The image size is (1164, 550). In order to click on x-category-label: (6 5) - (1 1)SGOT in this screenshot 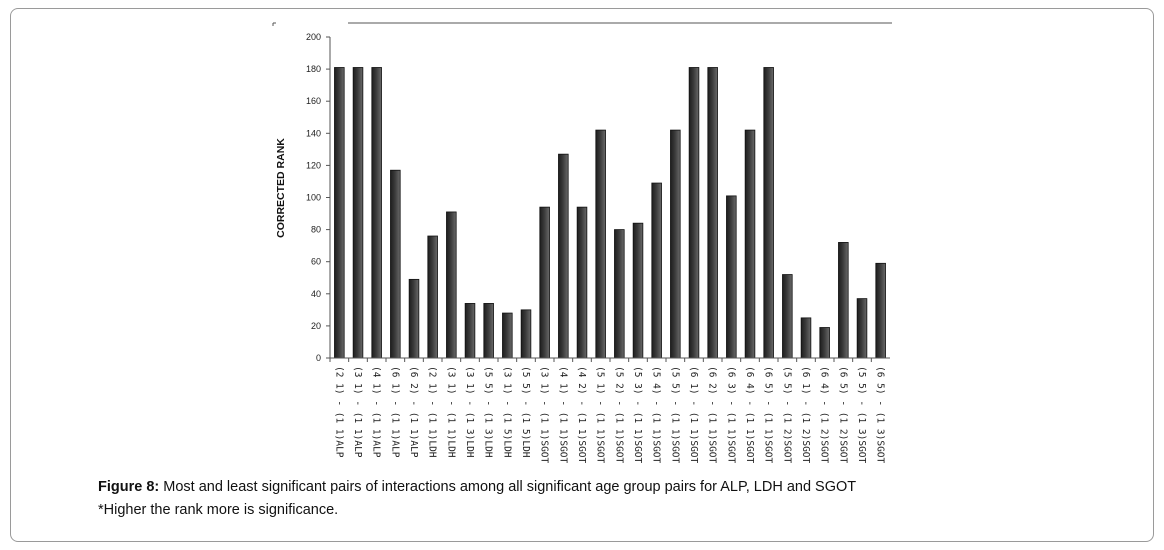, I will do `click(768, 415)`.